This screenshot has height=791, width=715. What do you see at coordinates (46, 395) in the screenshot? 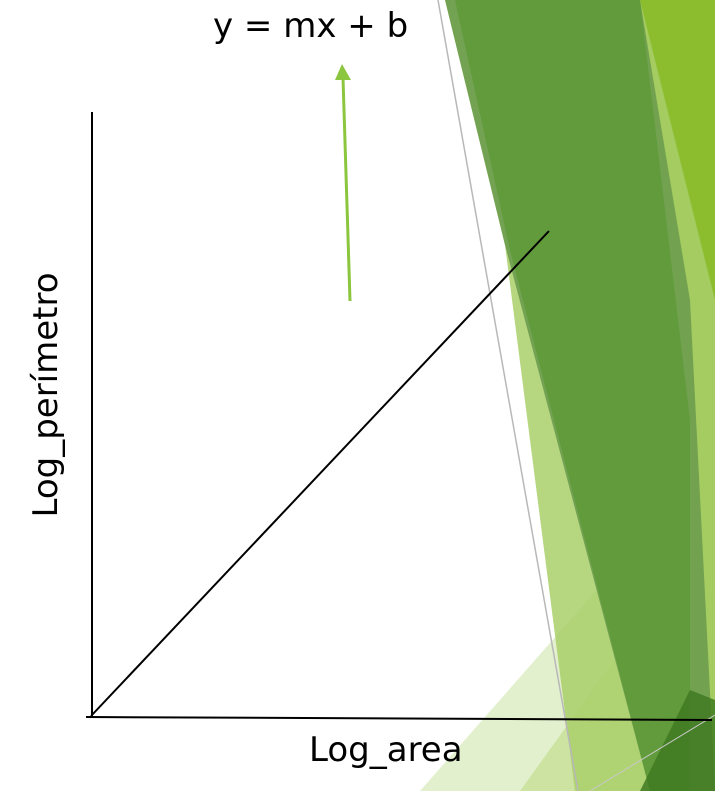
I see `y-axis-label: Log_perímetro` at bounding box center [46, 395].